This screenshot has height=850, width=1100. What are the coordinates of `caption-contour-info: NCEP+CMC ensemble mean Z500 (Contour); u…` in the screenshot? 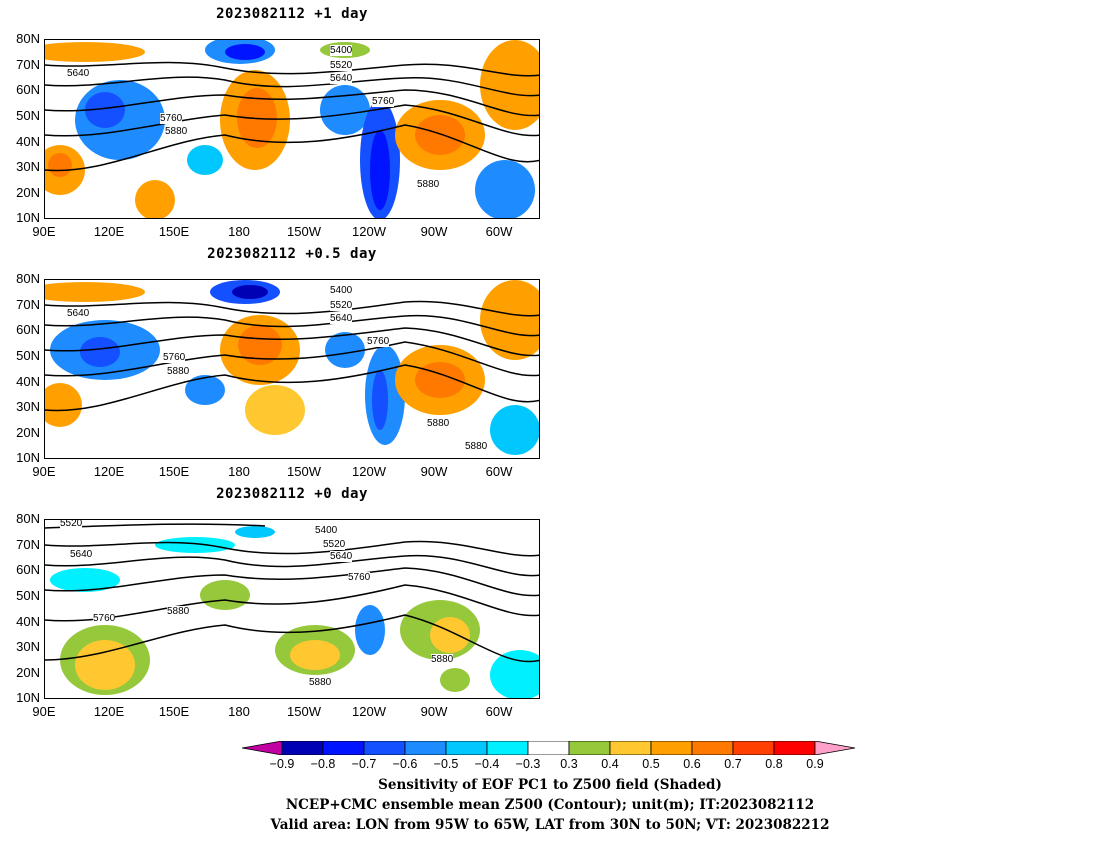 It's located at (550, 805).